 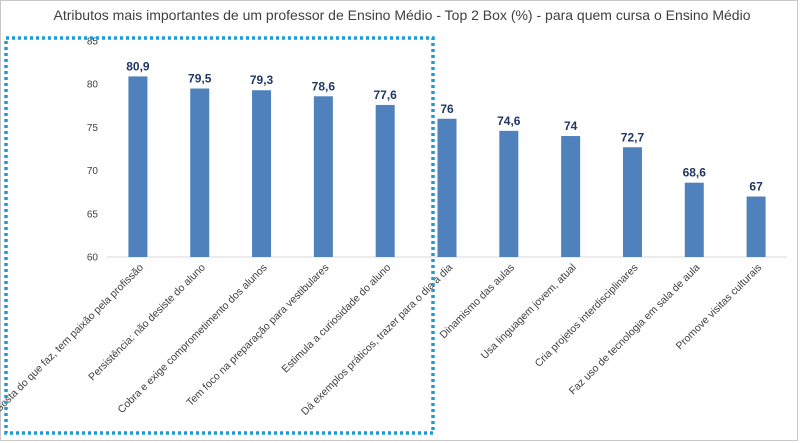 I want to click on data-label: 79,5, so click(x=200, y=79).